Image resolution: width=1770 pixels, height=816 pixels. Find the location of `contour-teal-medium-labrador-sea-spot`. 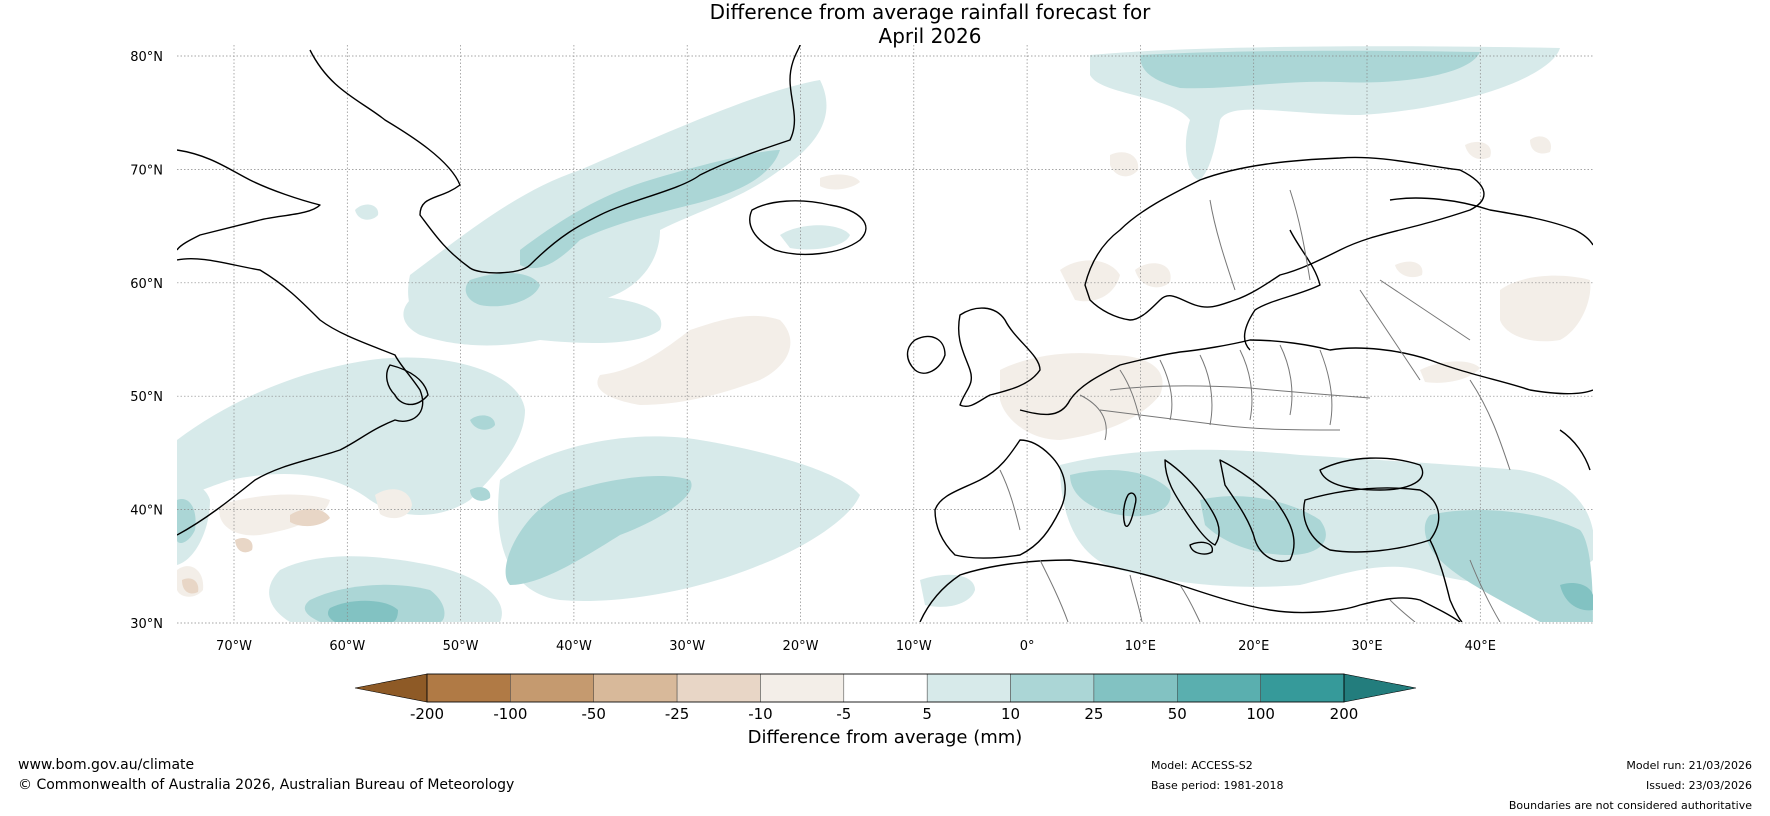

contour-teal-medium-labrador-sea-spot is located at coordinates (482, 422).